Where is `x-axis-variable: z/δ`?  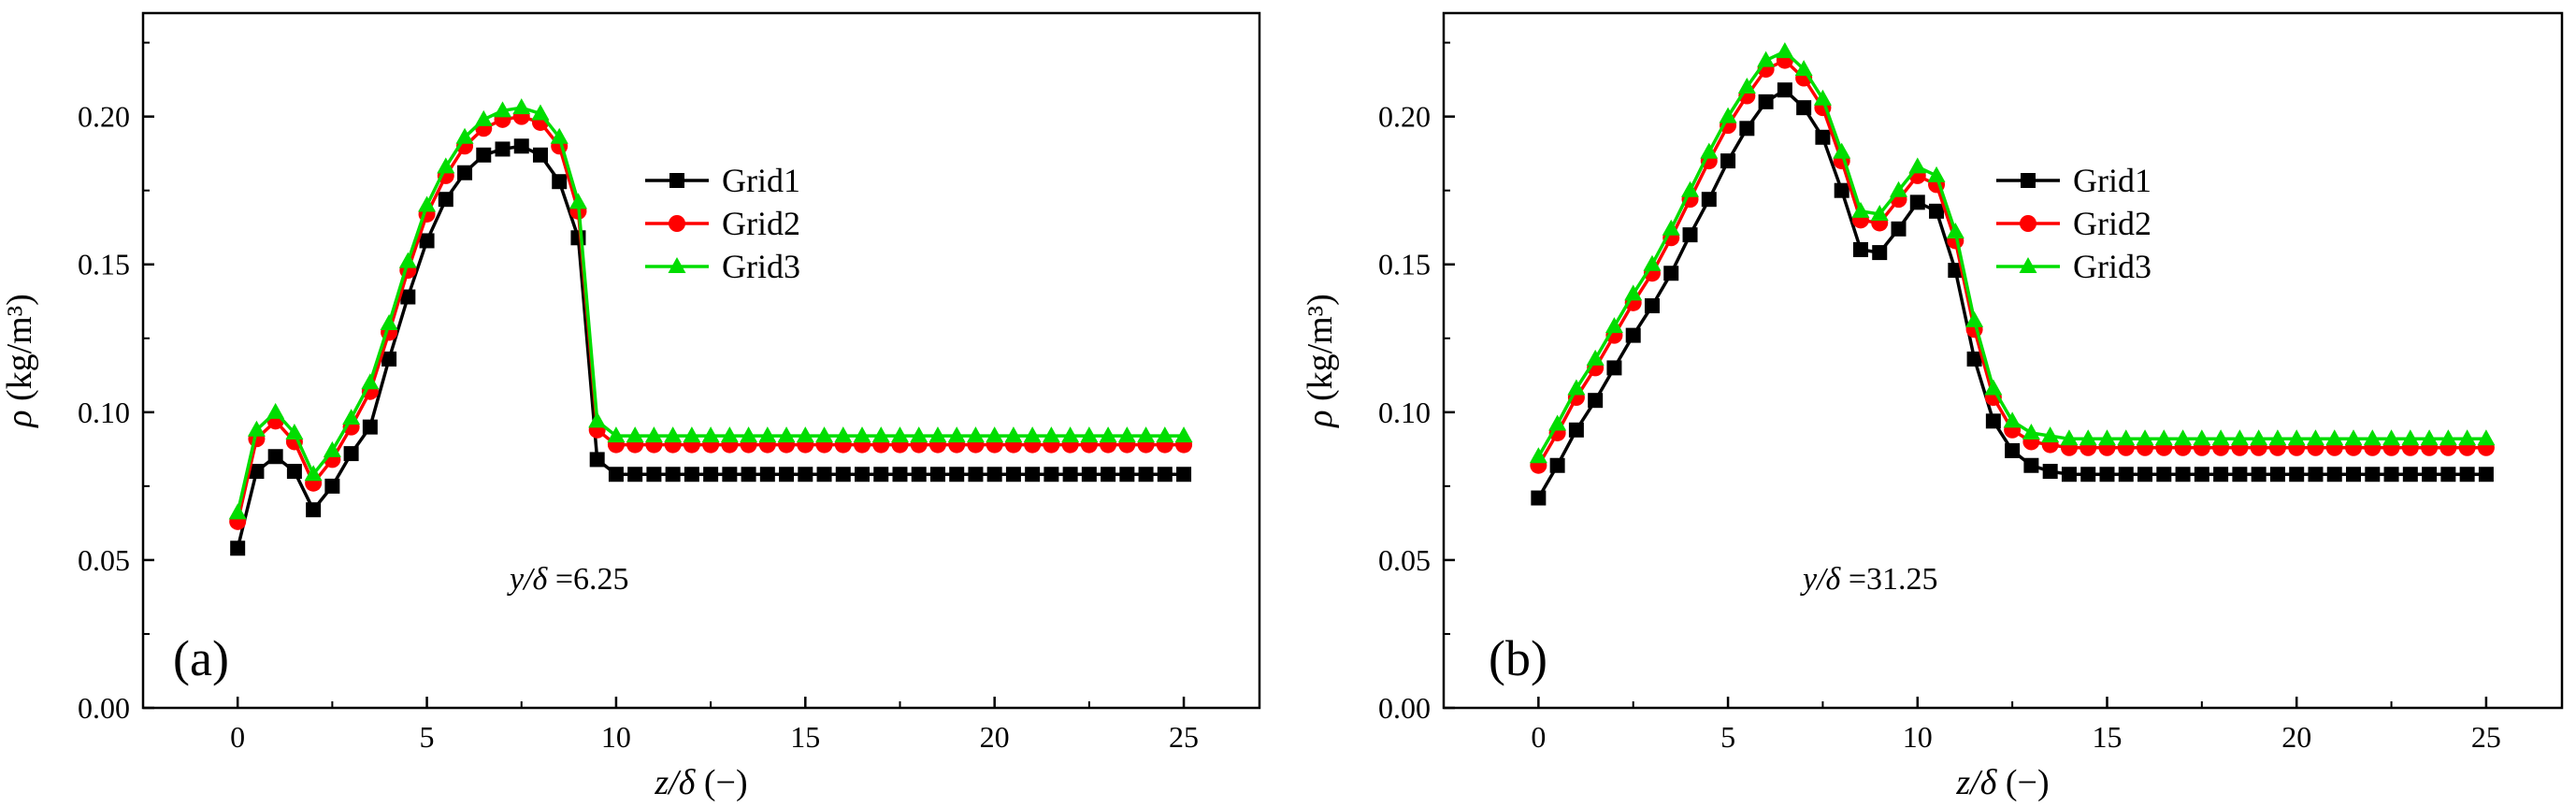 x-axis-variable: z/δ is located at coordinates (675, 782).